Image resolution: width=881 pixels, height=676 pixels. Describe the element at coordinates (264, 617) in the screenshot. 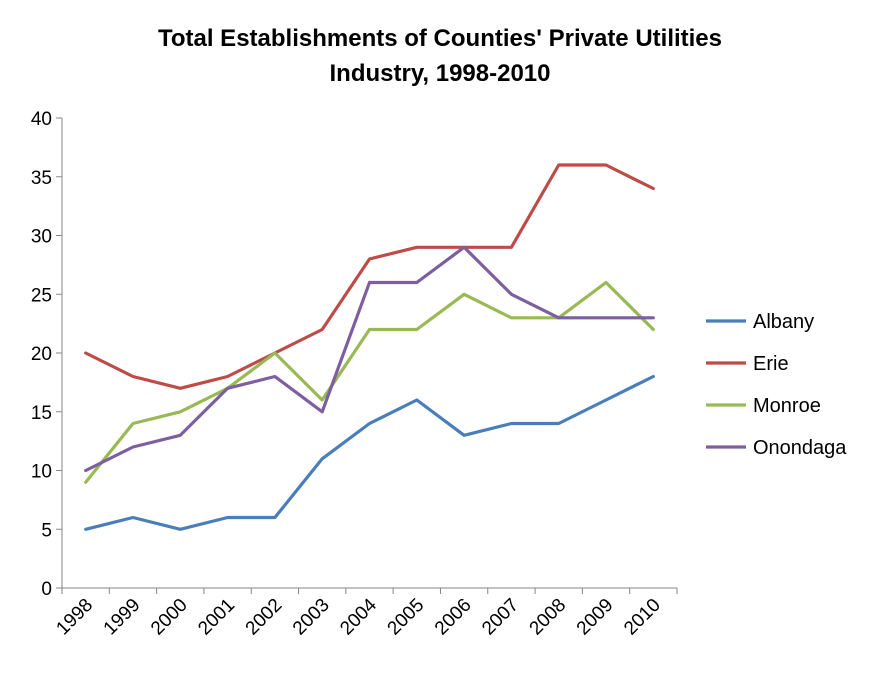

I see `x-tick-label: 2002` at that location.